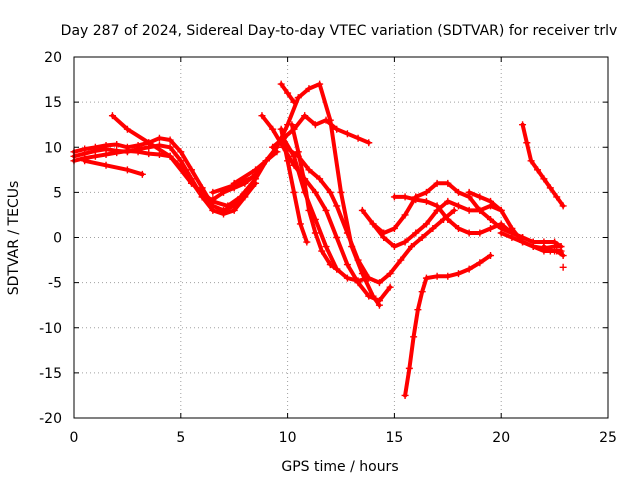 The width and height of the screenshot is (640, 480). What do you see at coordinates (50, 329) in the screenshot?
I see `y-tick-label: -10` at bounding box center [50, 329].